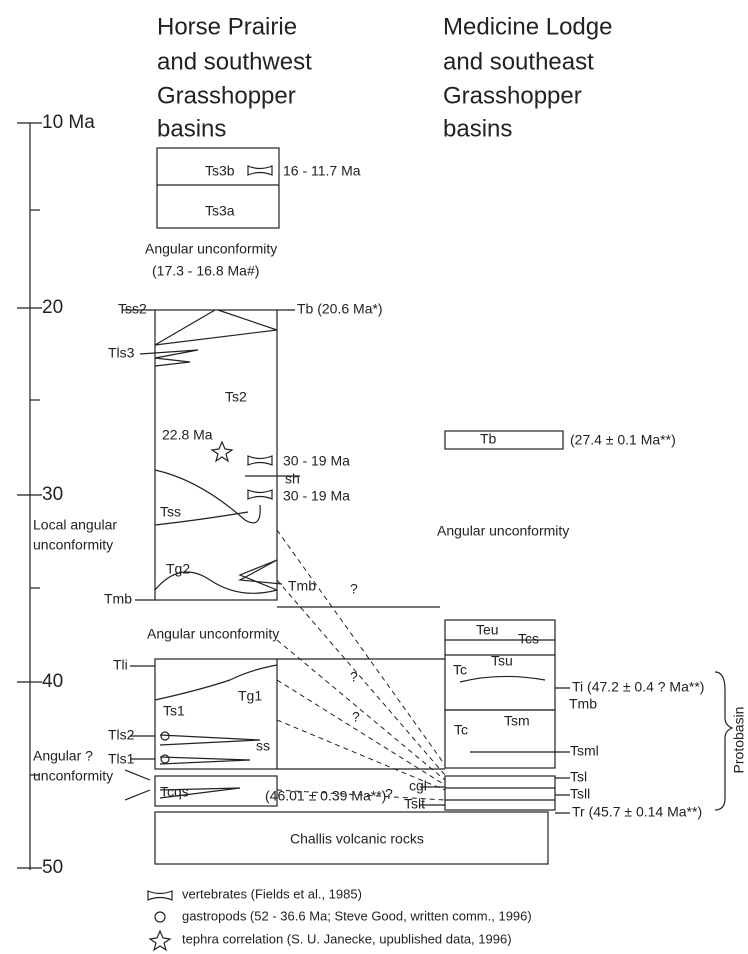 This screenshot has height=954, width=748. I want to click on label: Local angular, so click(75, 525).